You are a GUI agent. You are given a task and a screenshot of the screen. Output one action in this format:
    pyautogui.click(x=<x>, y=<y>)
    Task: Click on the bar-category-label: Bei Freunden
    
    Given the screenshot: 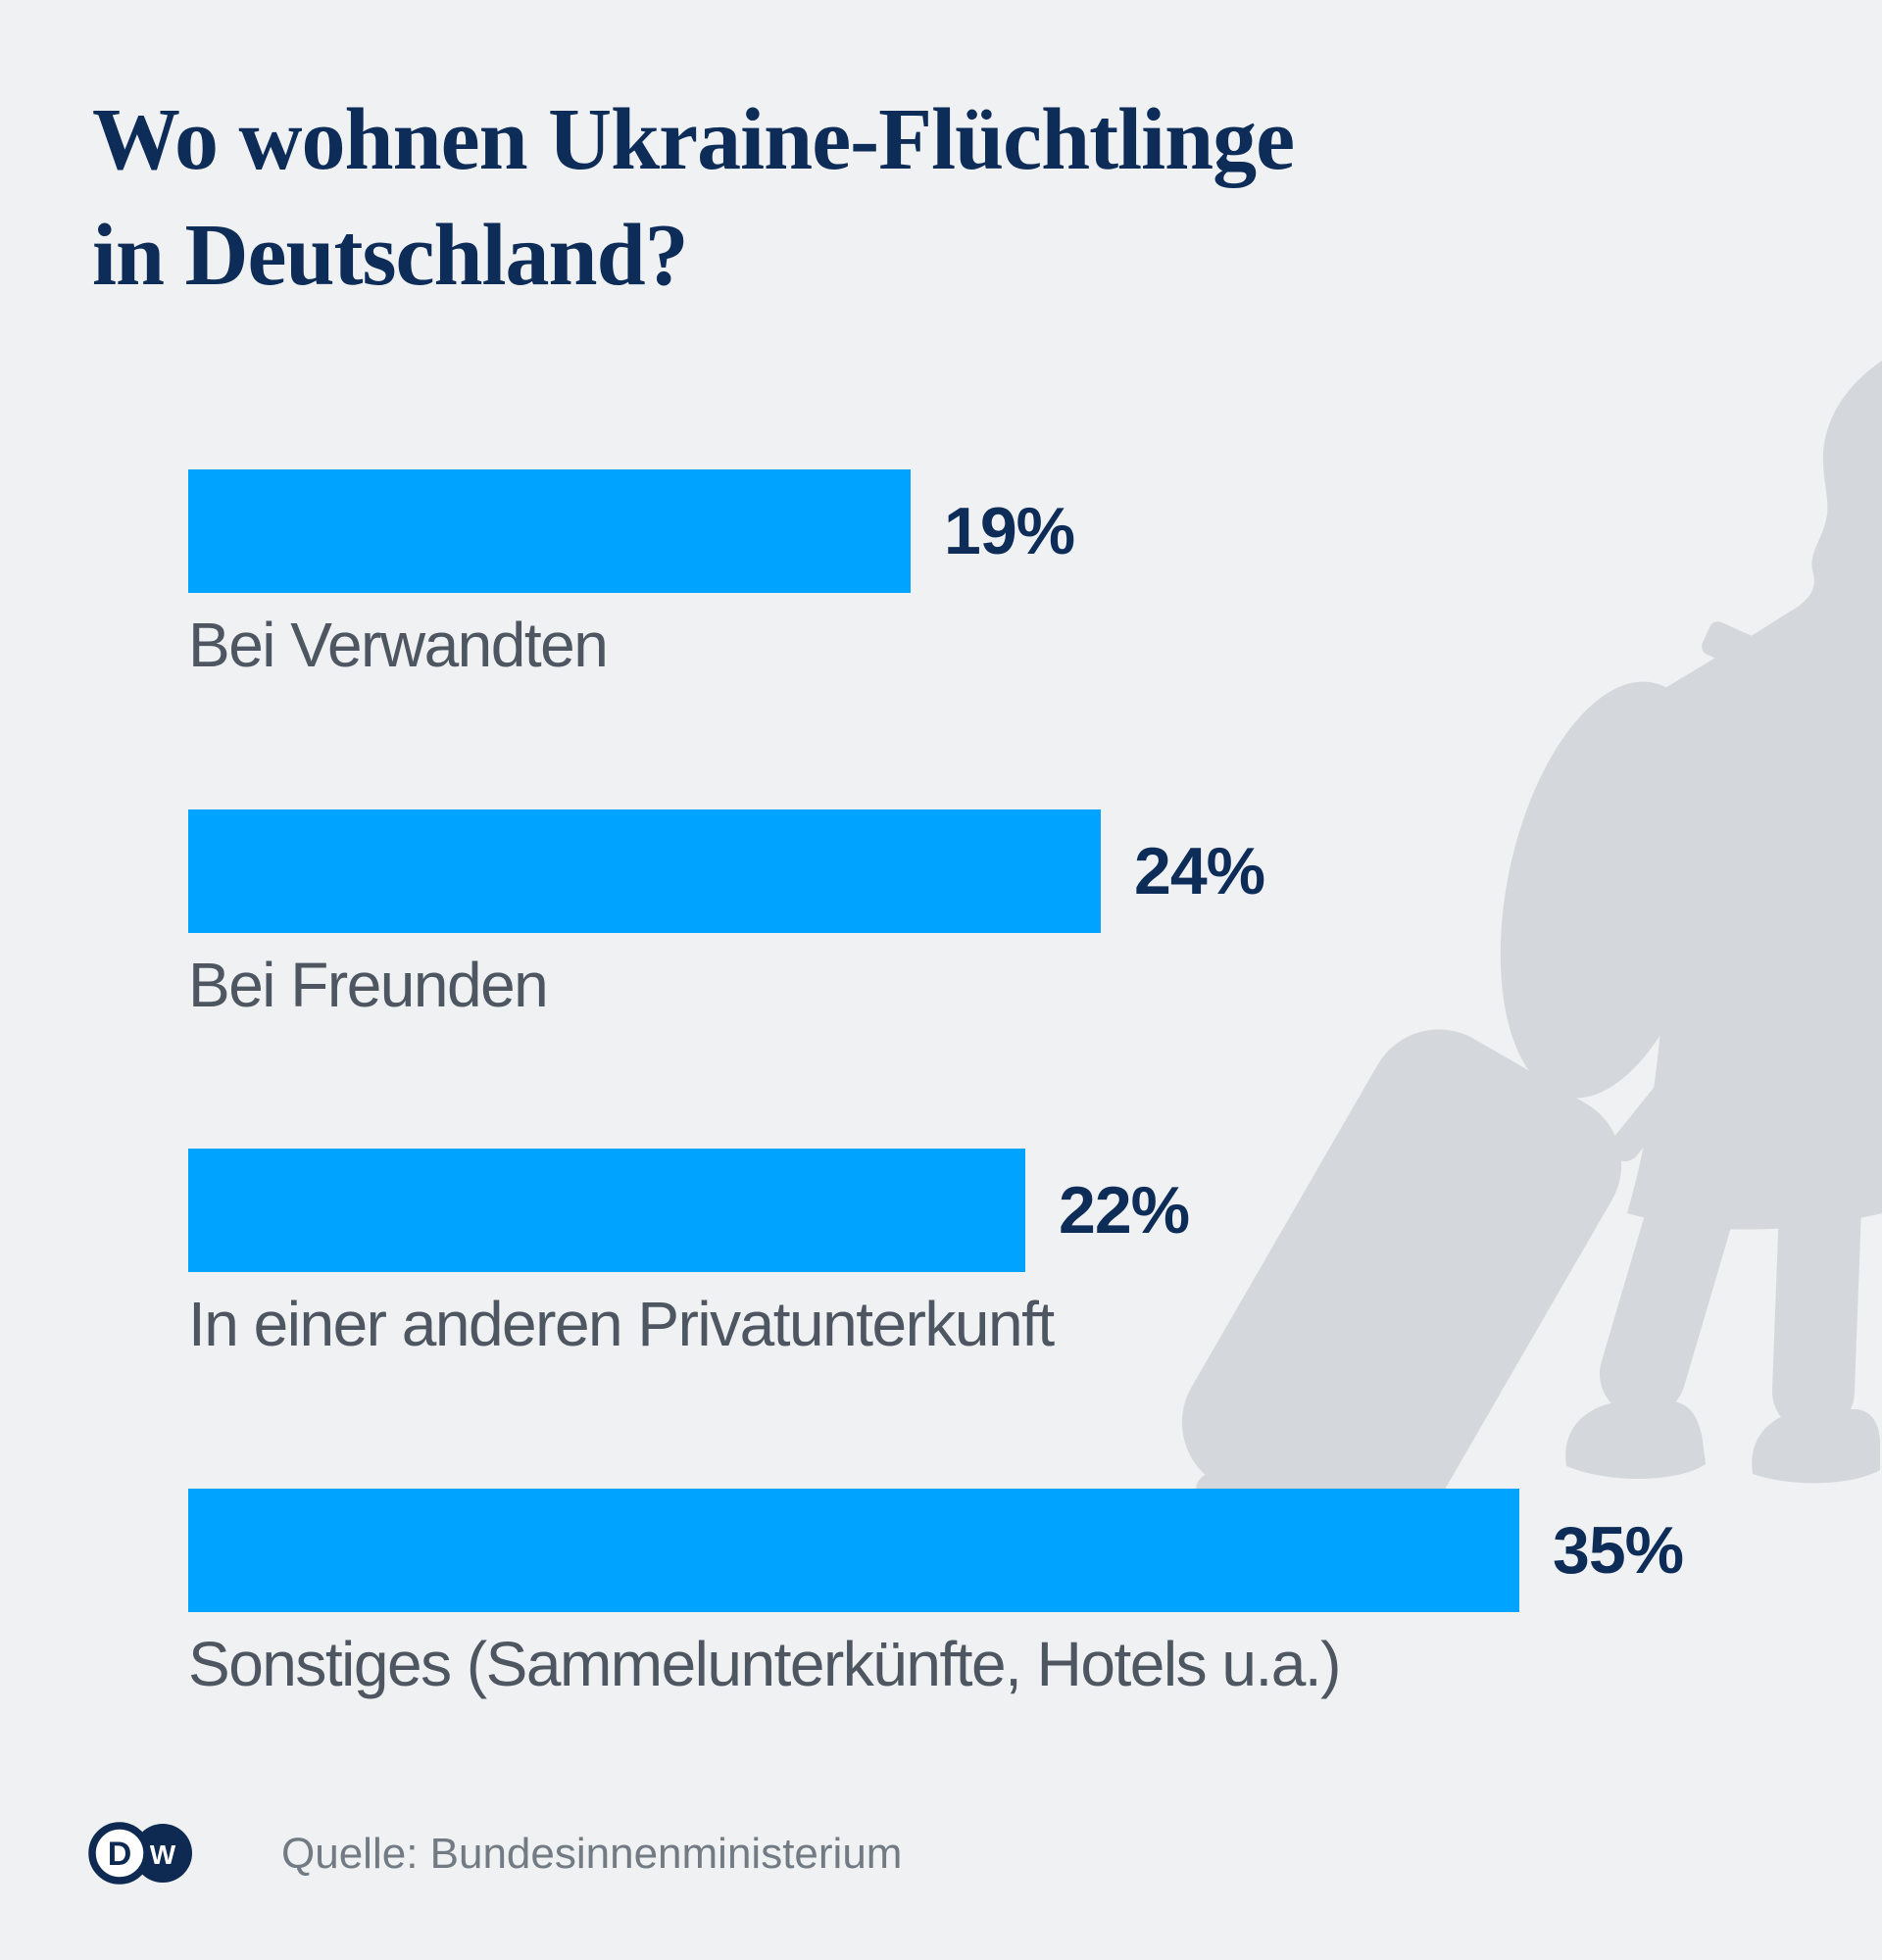 What is the action you would take?
    pyautogui.click(x=369, y=985)
    